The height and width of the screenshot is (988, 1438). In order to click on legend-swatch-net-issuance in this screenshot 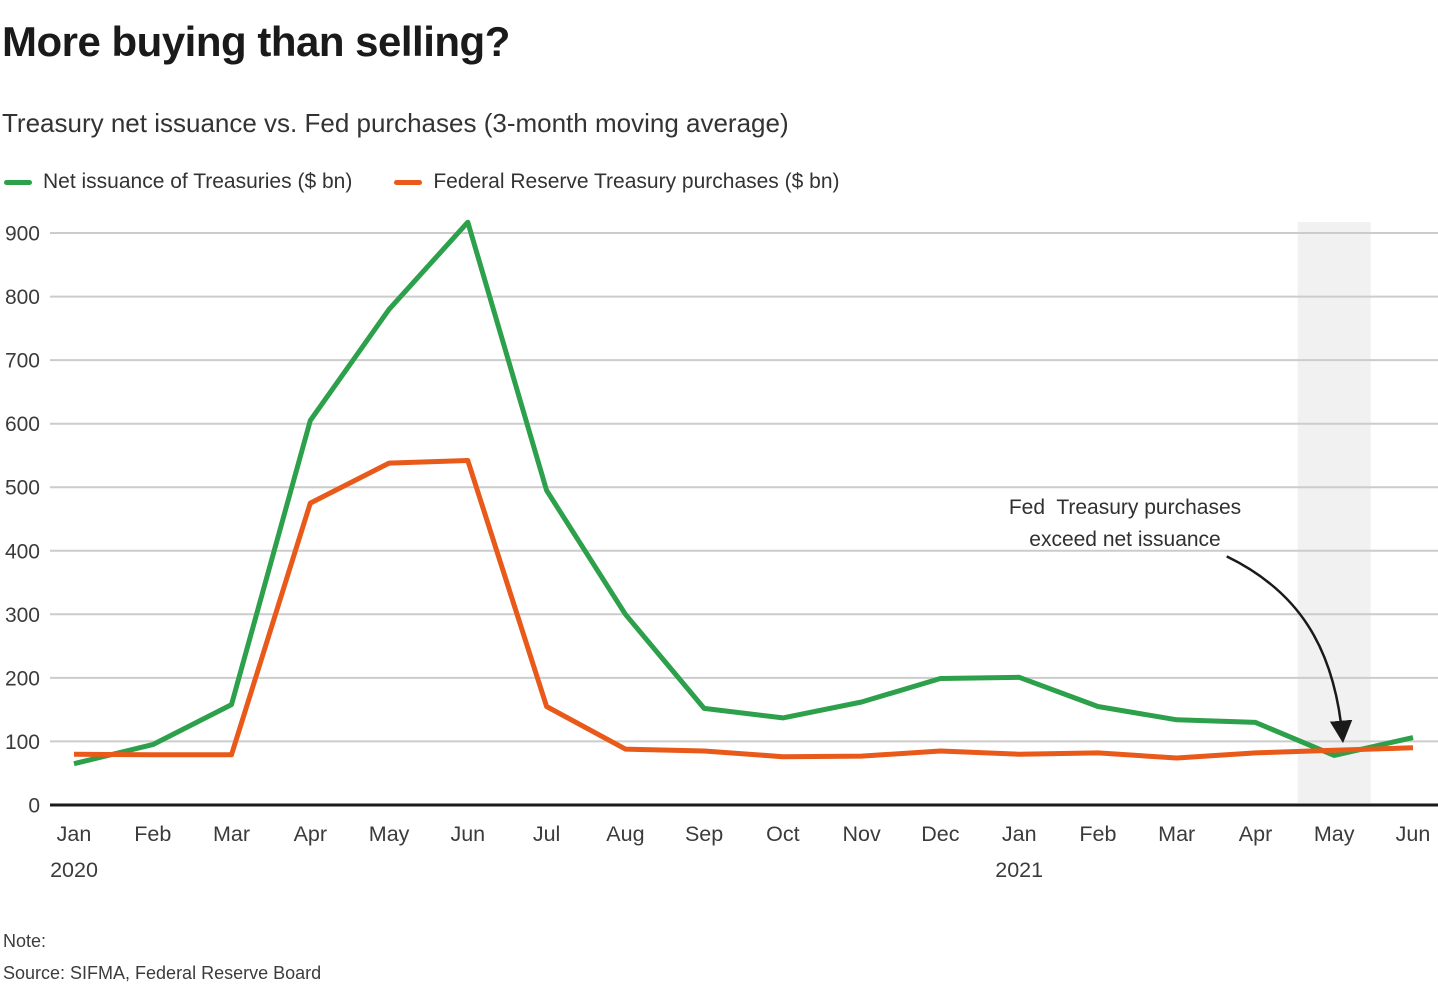, I will do `click(18, 182)`.